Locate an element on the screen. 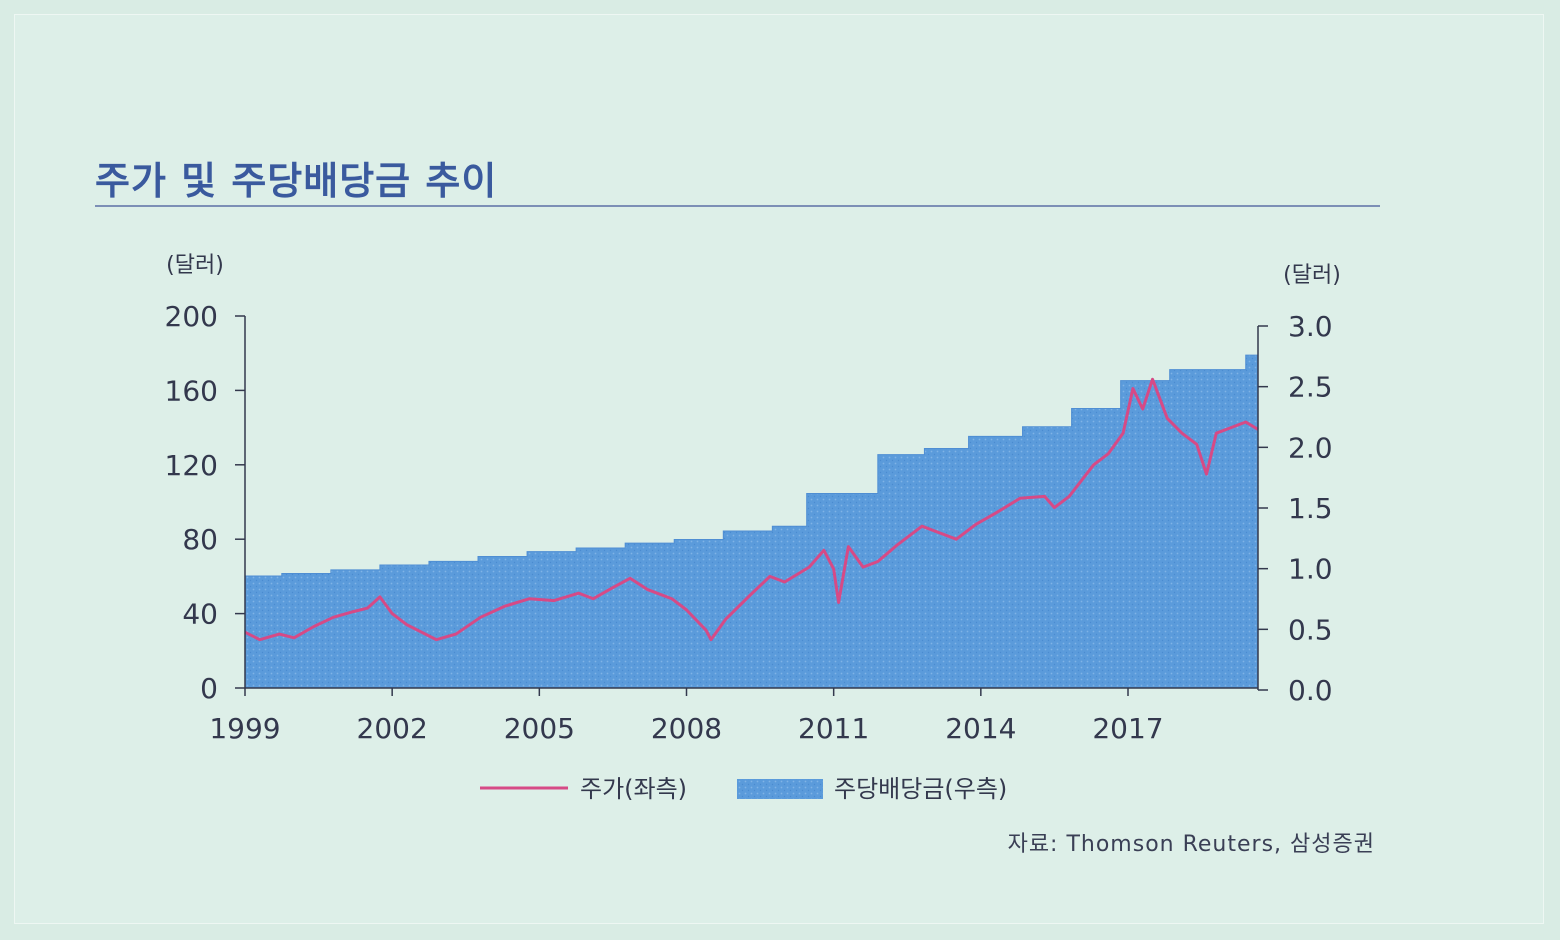 Image resolution: width=1560 pixels, height=940 pixels. right-tick-label: 3.0 is located at coordinates (1310, 326).